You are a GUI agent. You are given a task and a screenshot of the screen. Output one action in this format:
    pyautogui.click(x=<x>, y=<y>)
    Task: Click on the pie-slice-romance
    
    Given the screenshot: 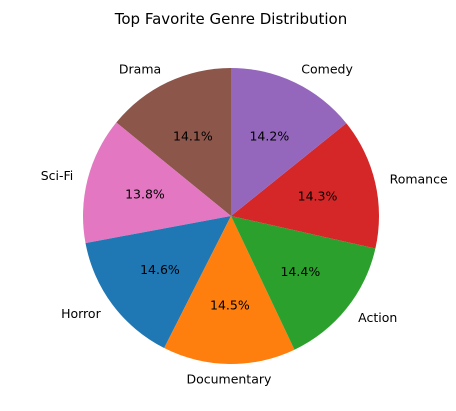 What is the action you would take?
    pyautogui.click(x=305, y=186)
    